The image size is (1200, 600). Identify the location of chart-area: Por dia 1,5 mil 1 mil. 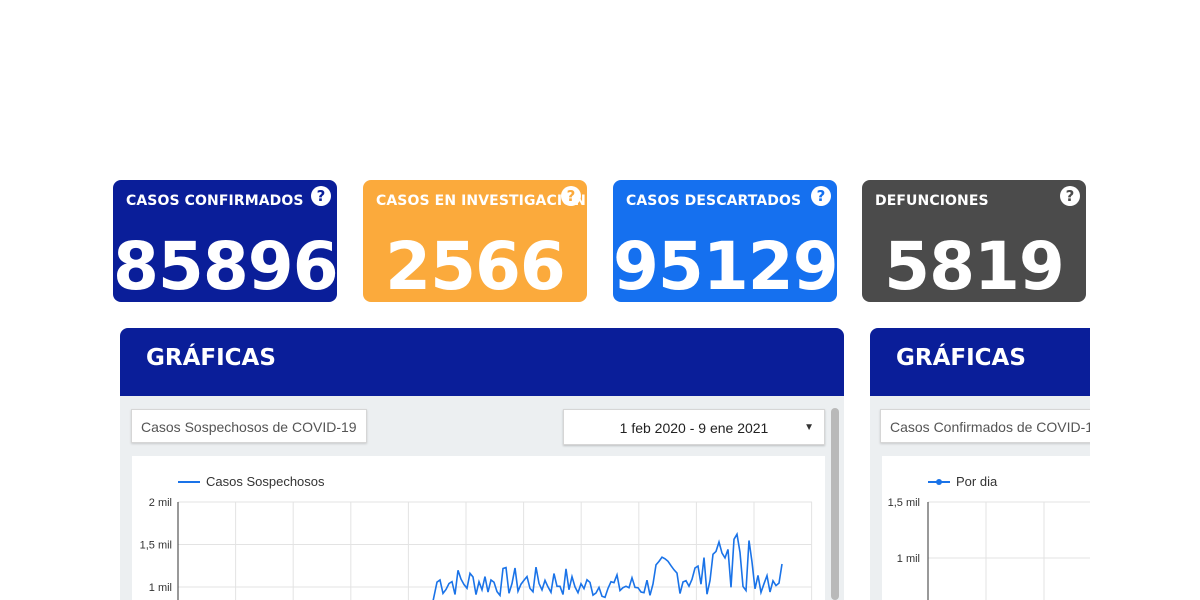
(986, 528).